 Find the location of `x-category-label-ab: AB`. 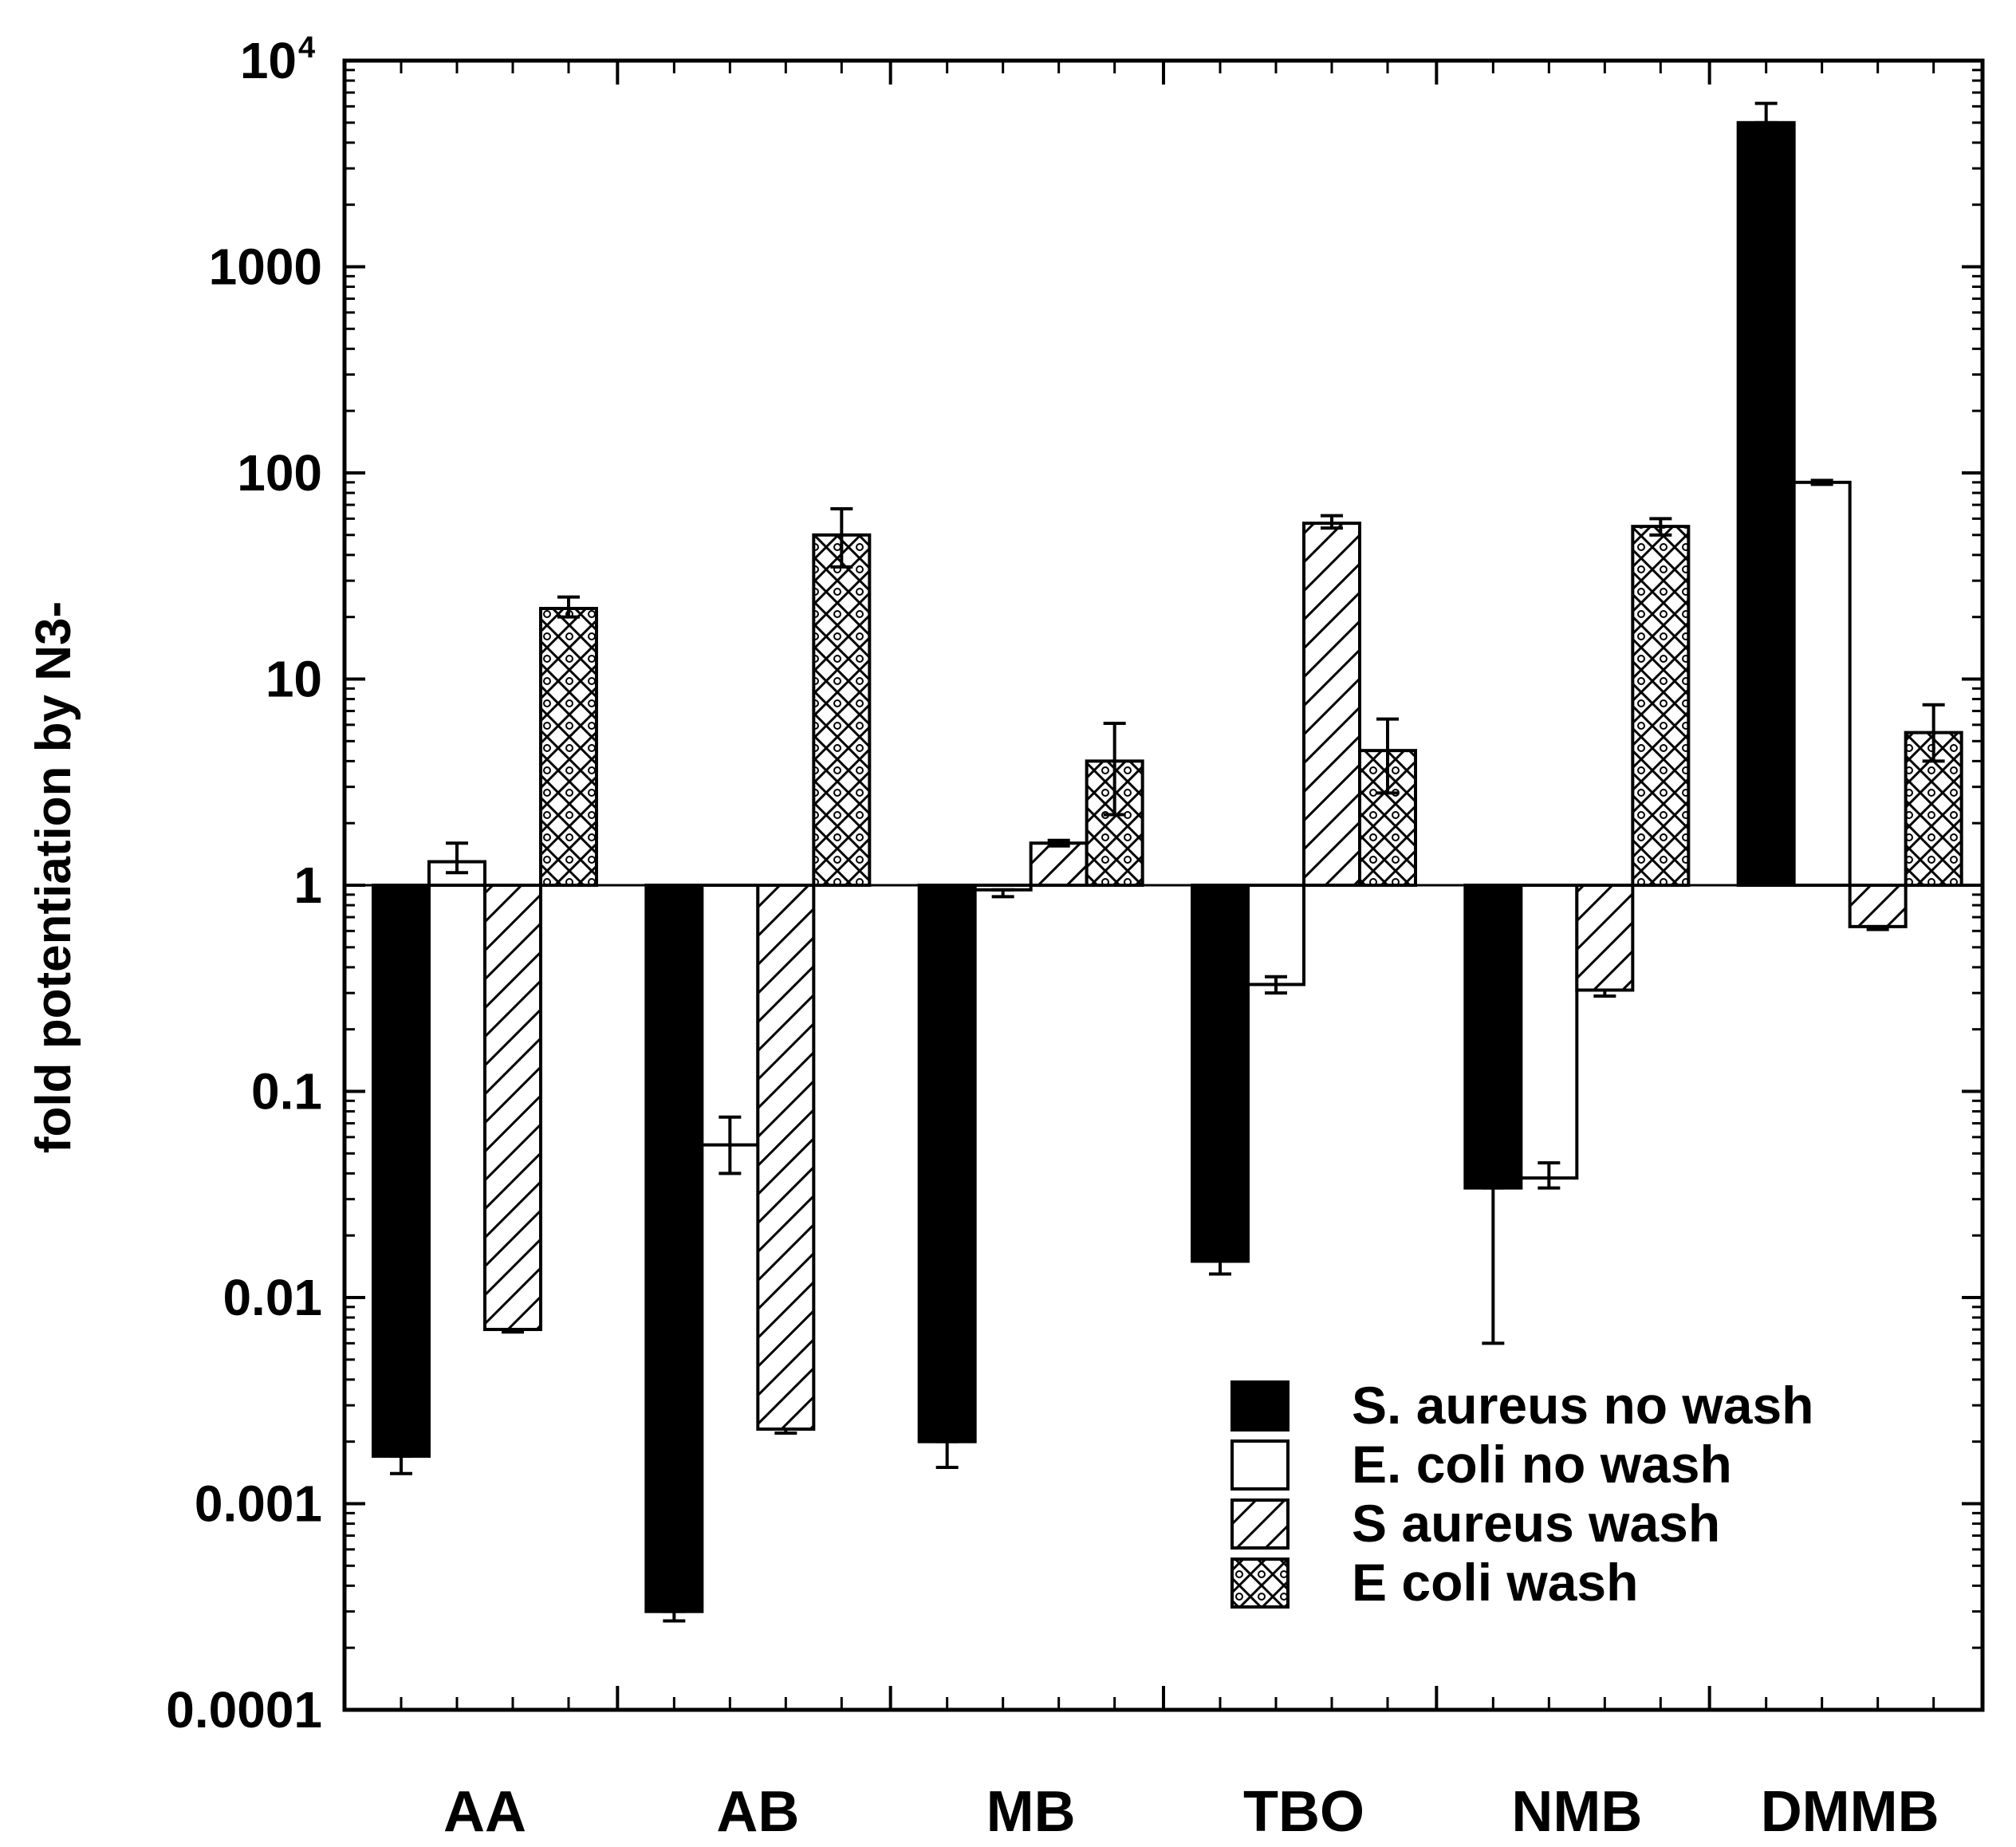

x-category-label-ab: AB is located at coordinates (757, 1812).